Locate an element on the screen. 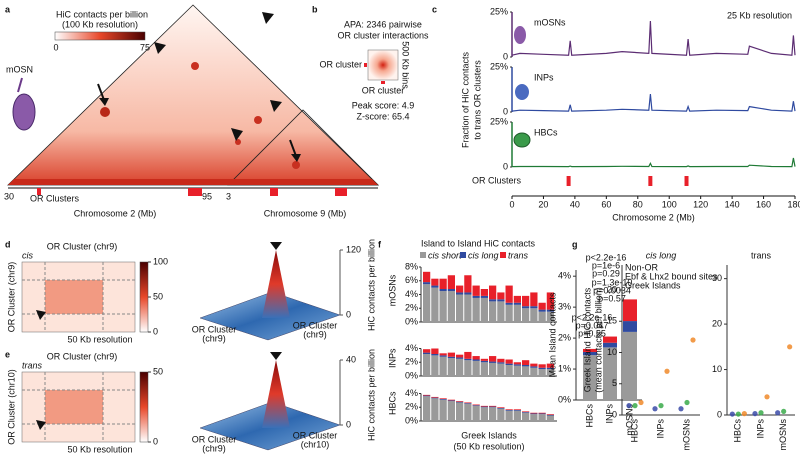 The image size is (800, 458). x-tick-label: 120 is located at coordinates (700, 204).